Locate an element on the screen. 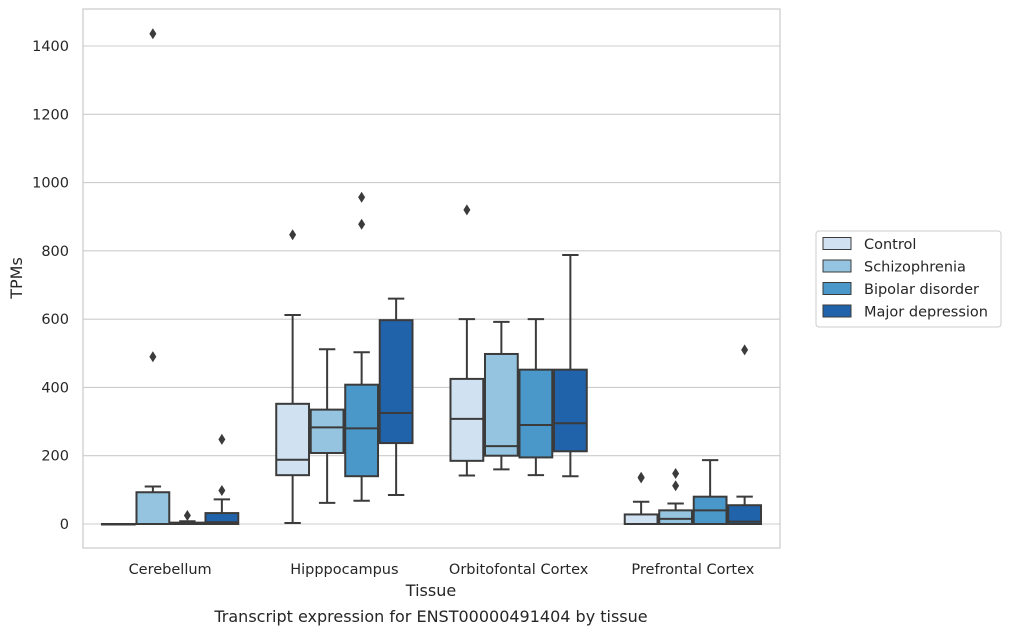 The height and width of the screenshot is (634, 1012). legend-label-1: Schizophrenia is located at coordinates (915, 268).